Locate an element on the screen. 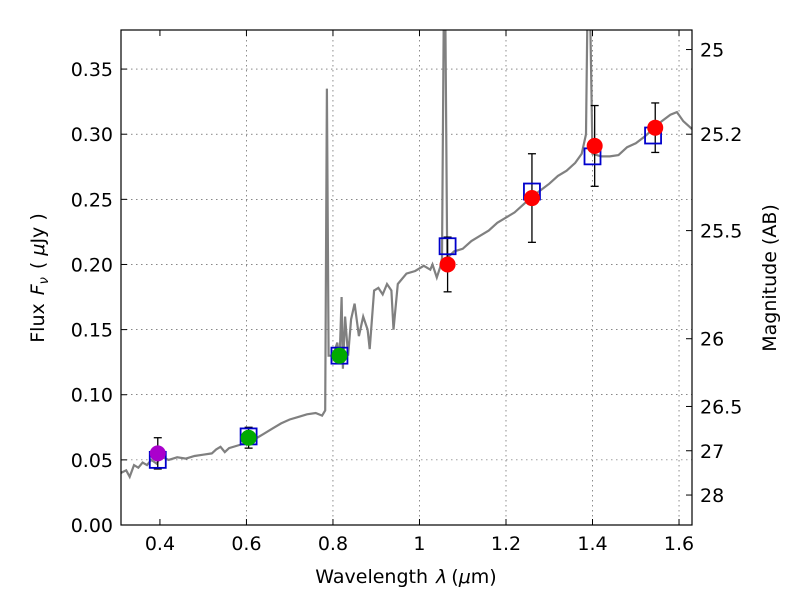 Image resolution: width=800 pixels, height=600 pixels. y2-tick-label: 26 is located at coordinates (712, 340).